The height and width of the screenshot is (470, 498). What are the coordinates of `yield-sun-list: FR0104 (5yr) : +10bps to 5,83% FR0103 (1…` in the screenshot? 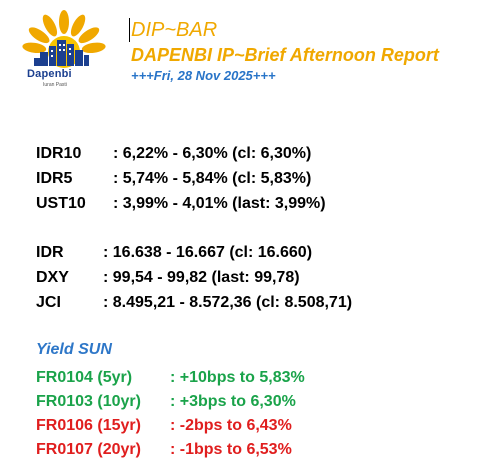 It's located at (170, 414).